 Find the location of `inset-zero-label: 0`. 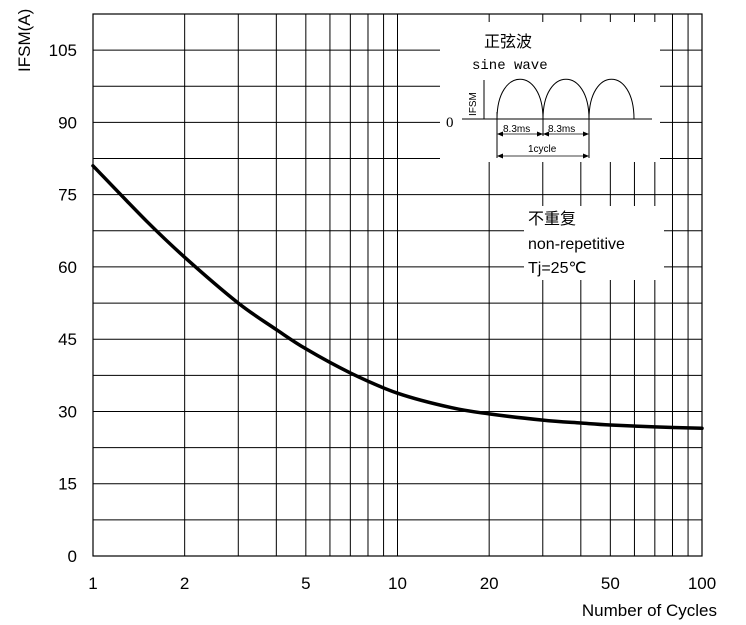

inset-zero-label: 0 is located at coordinates (450, 123).